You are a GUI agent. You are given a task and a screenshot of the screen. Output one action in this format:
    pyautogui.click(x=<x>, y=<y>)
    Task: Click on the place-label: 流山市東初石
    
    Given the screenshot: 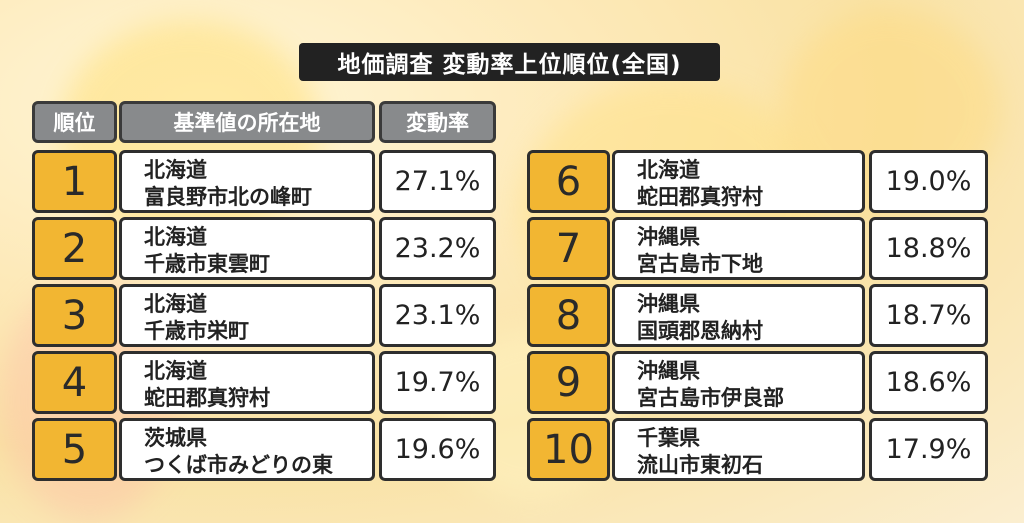 What is the action you would take?
    pyautogui.click(x=700, y=465)
    